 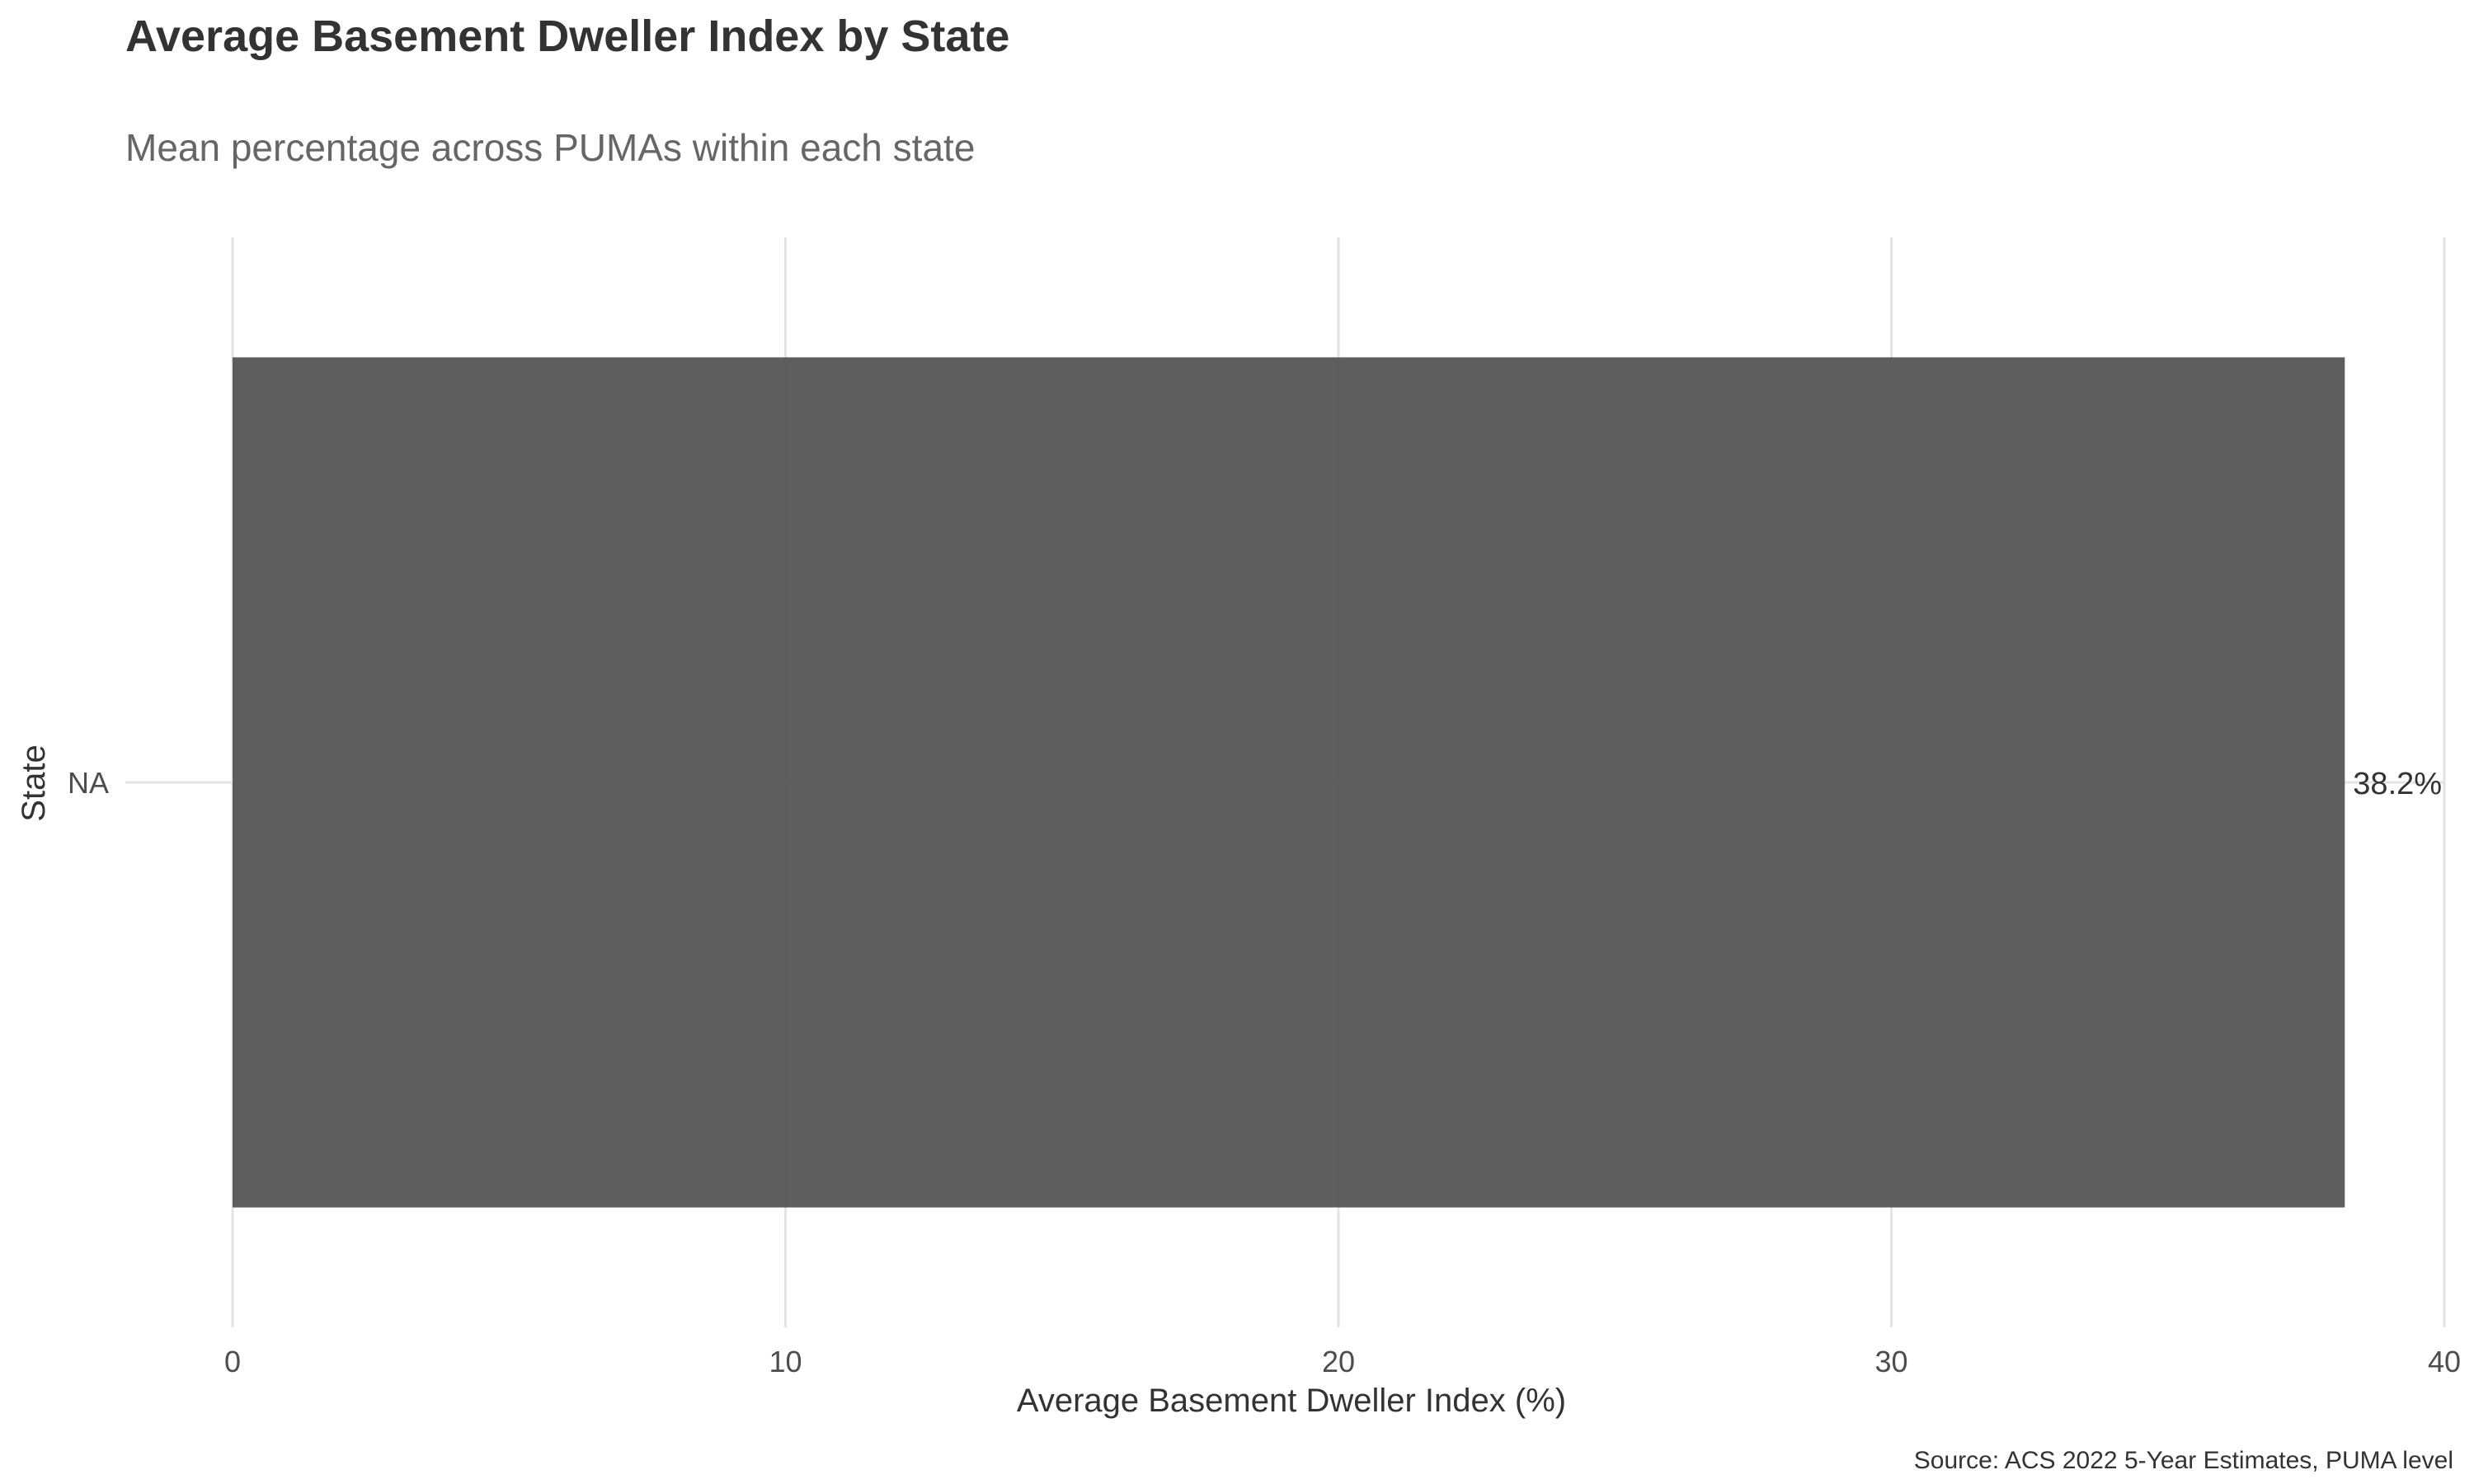 I want to click on x-tick-label: 30, so click(x=1890, y=1361).